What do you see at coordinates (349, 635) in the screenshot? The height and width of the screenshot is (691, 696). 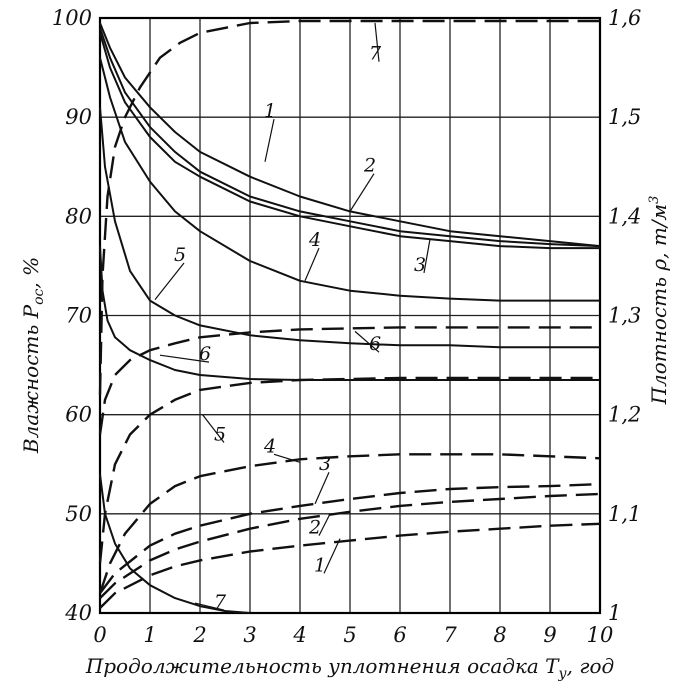 I see `x-tick-label: 5` at bounding box center [349, 635].